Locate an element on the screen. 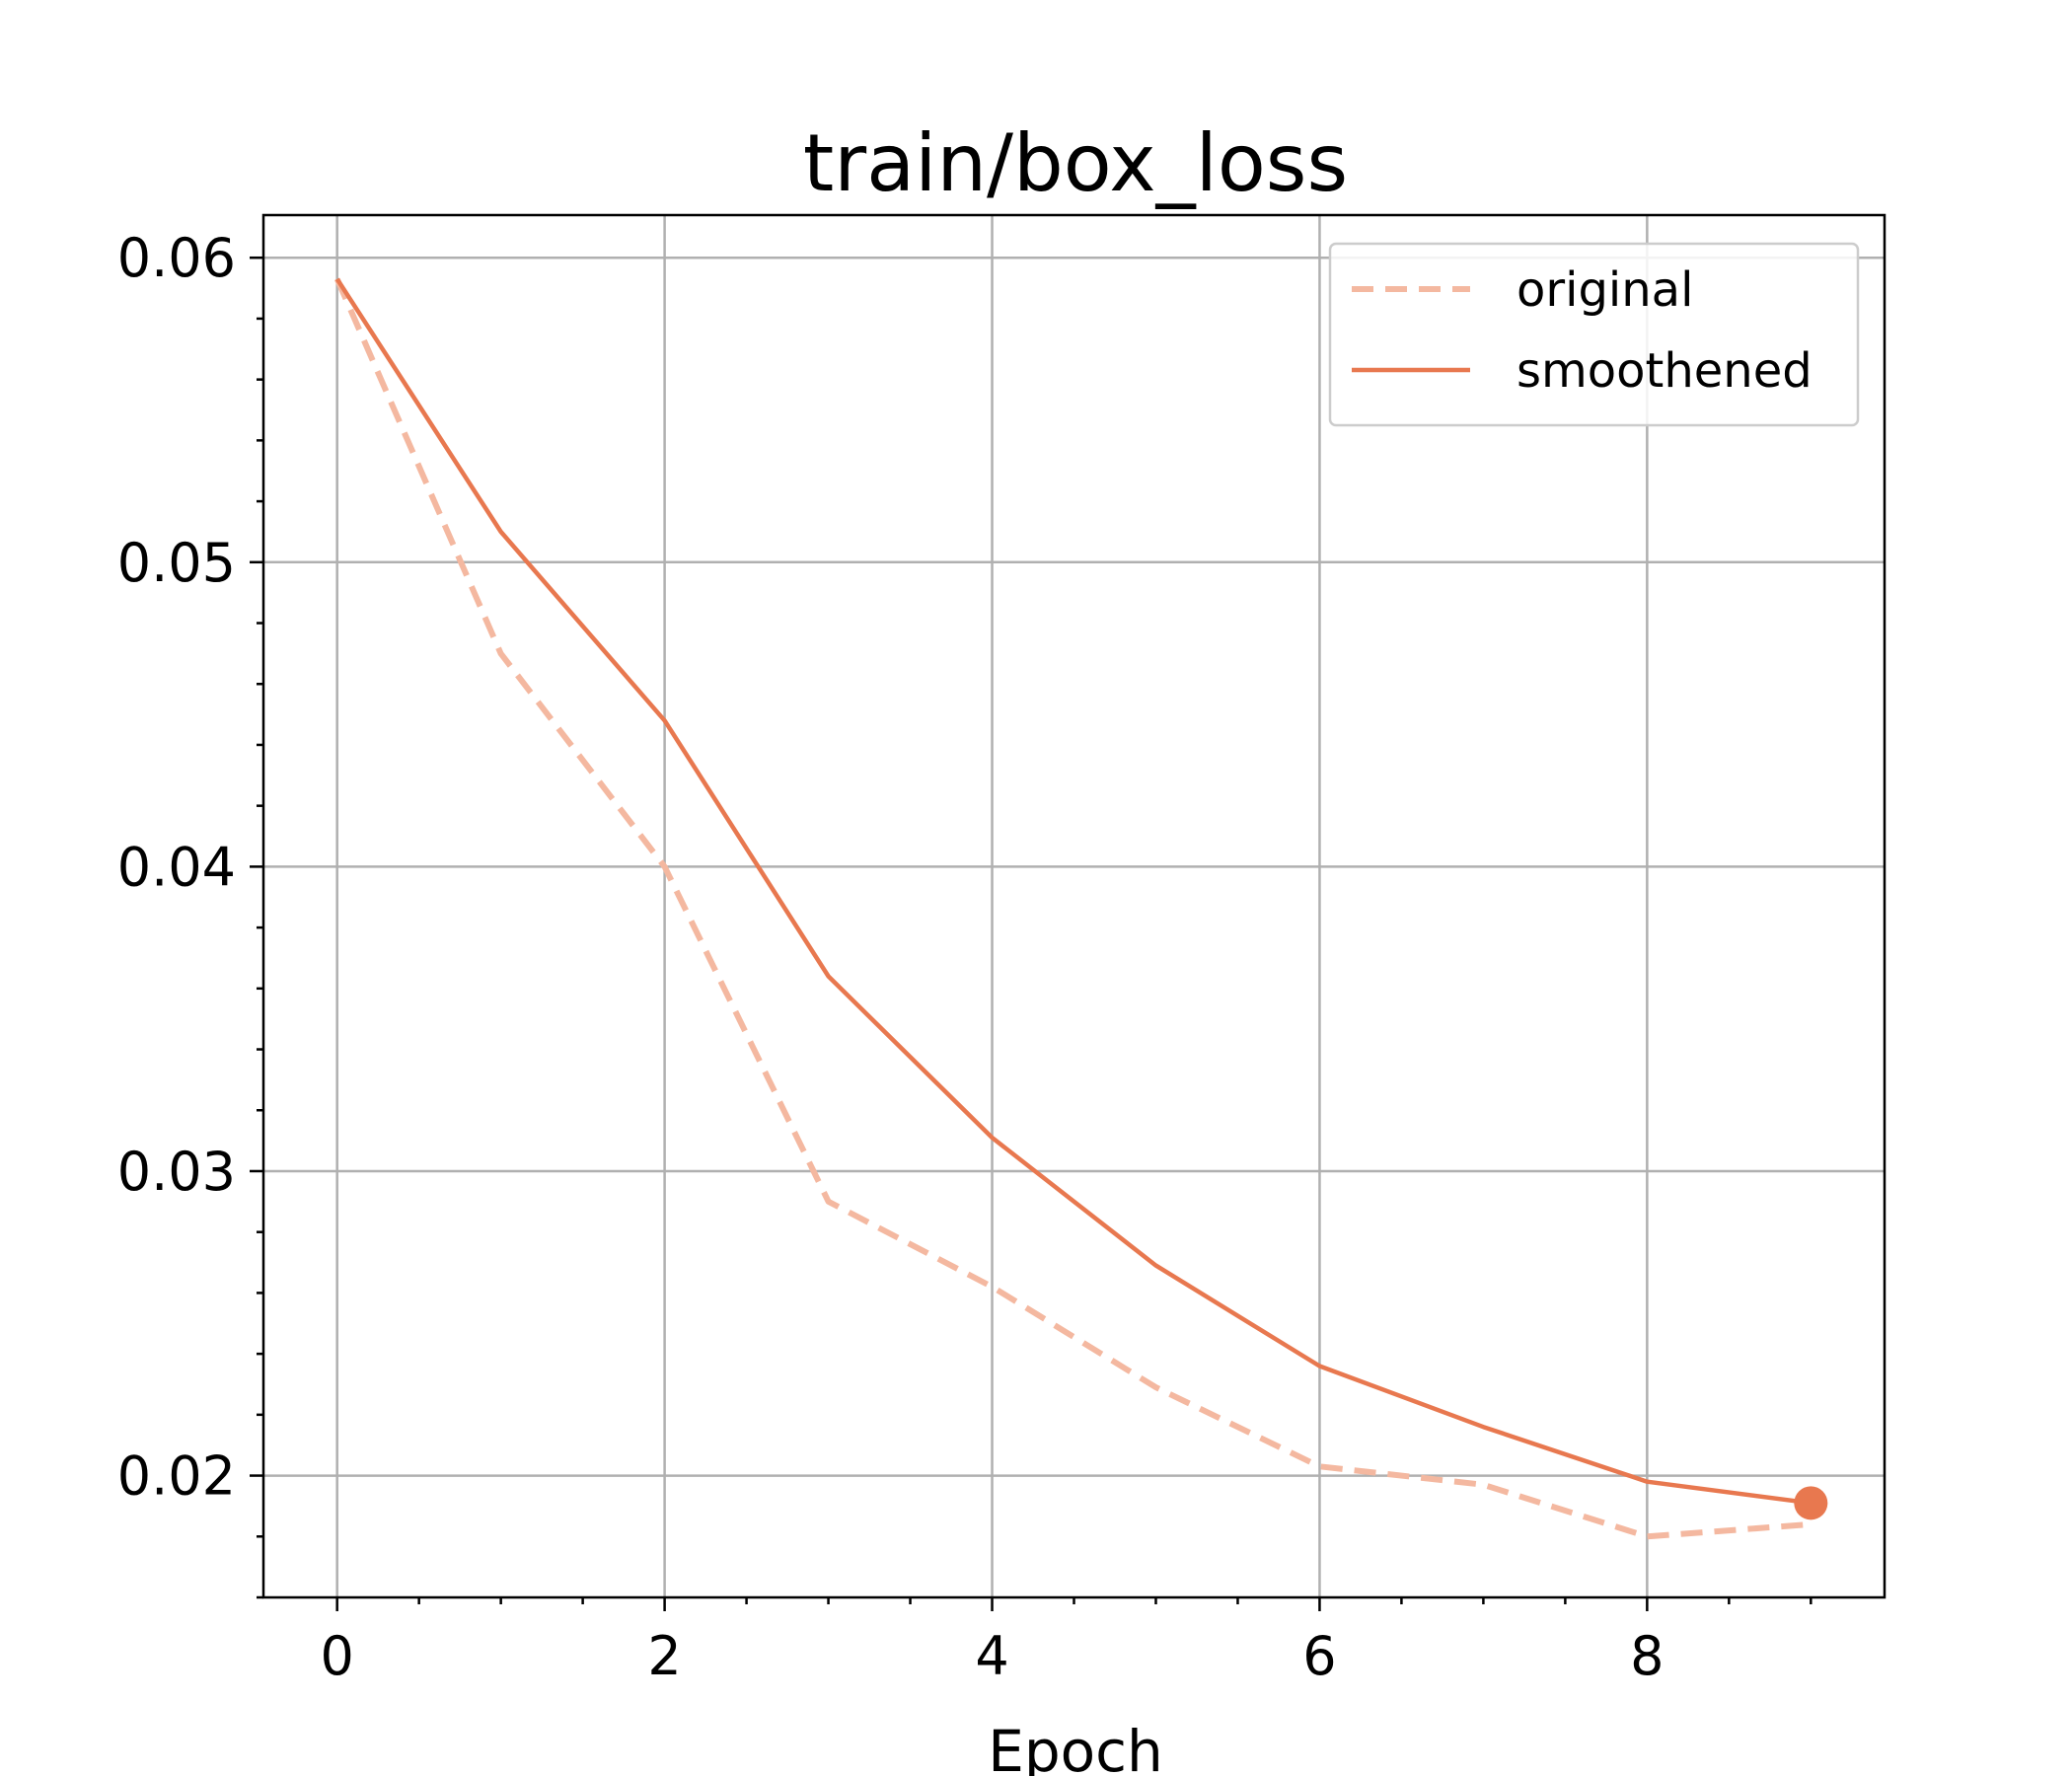 This screenshot has width=2072, height=1776. x-tick-label-3: 6 is located at coordinates (1319, 1656).